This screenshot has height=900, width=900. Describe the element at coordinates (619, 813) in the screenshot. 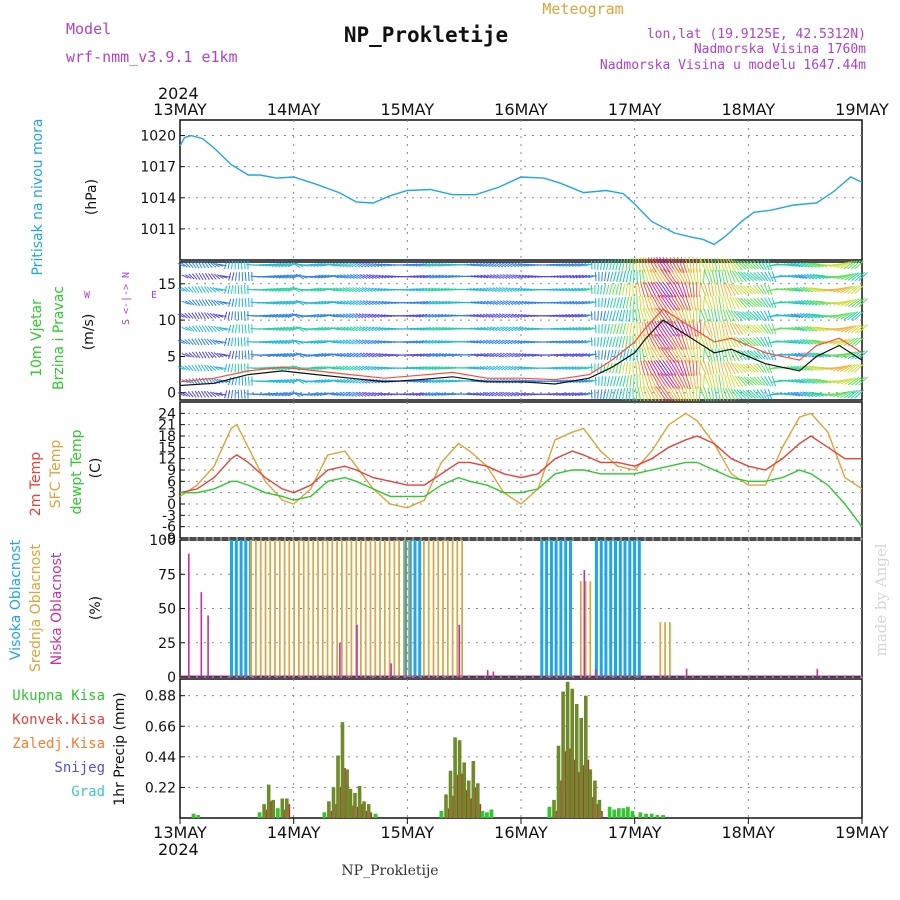

I see `precip-light-bar` at that location.